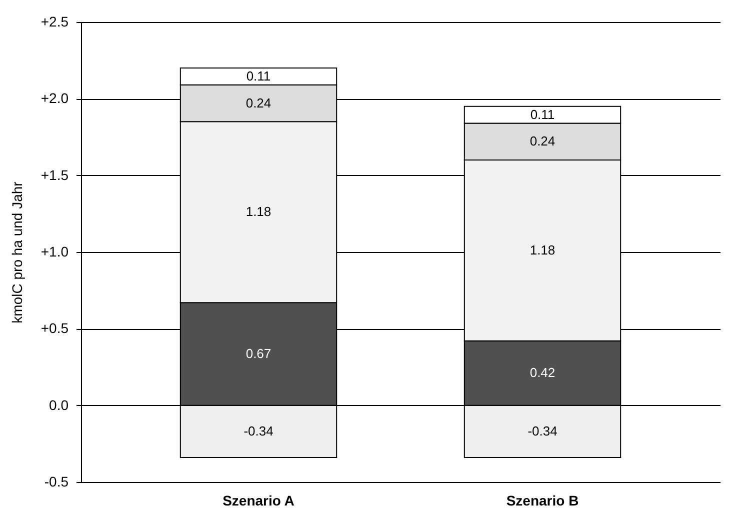 The width and height of the screenshot is (740, 518). Describe the element at coordinates (59, 404) in the screenshot. I see `y-tick-label: 0.0` at that location.